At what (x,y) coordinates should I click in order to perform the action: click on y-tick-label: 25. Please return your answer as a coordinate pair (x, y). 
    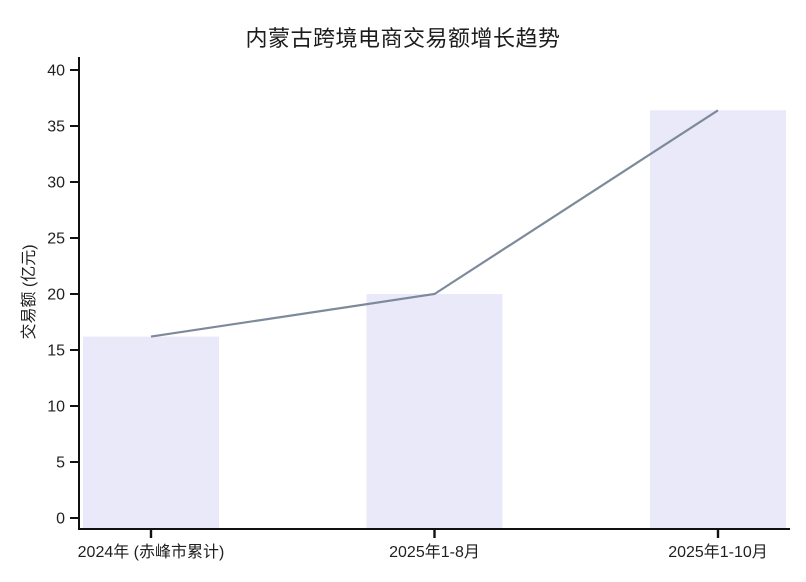
    Looking at the image, I should click on (56, 239).